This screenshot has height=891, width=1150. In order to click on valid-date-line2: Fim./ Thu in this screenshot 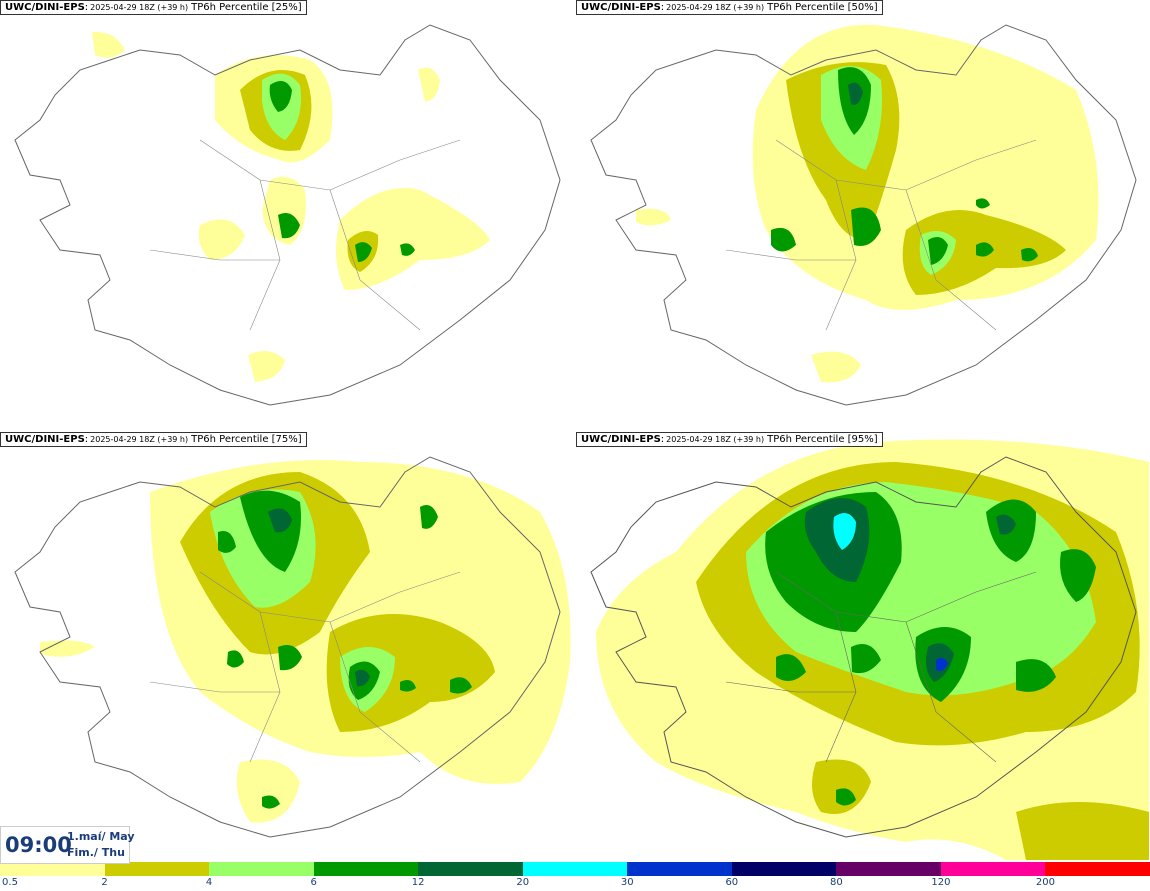, I will do `click(96, 852)`.